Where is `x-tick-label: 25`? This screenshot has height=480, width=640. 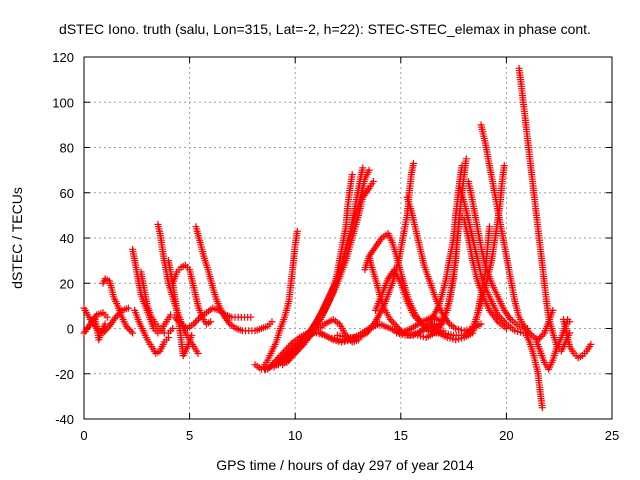 x-tick-label: 25 is located at coordinates (612, 435).